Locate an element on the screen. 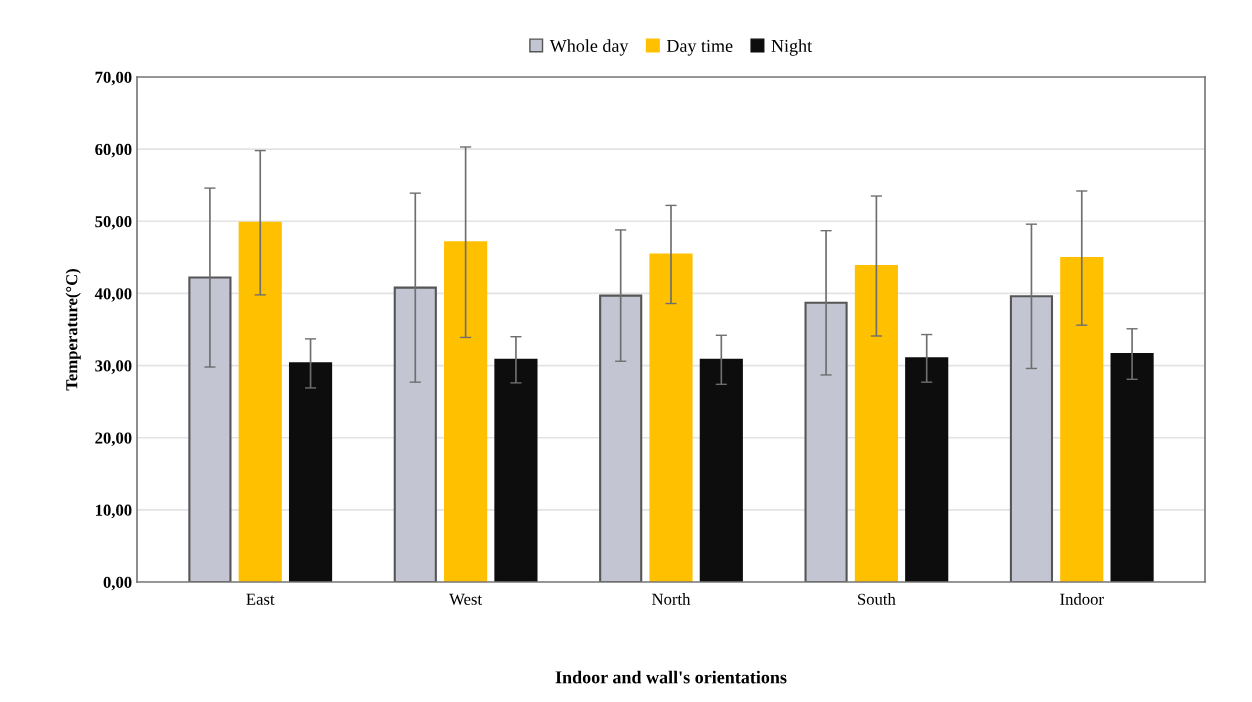 The width and height of the screenshot is (1252, 702). x-tick-label: Indoor is located at coordinates (1082, 599).